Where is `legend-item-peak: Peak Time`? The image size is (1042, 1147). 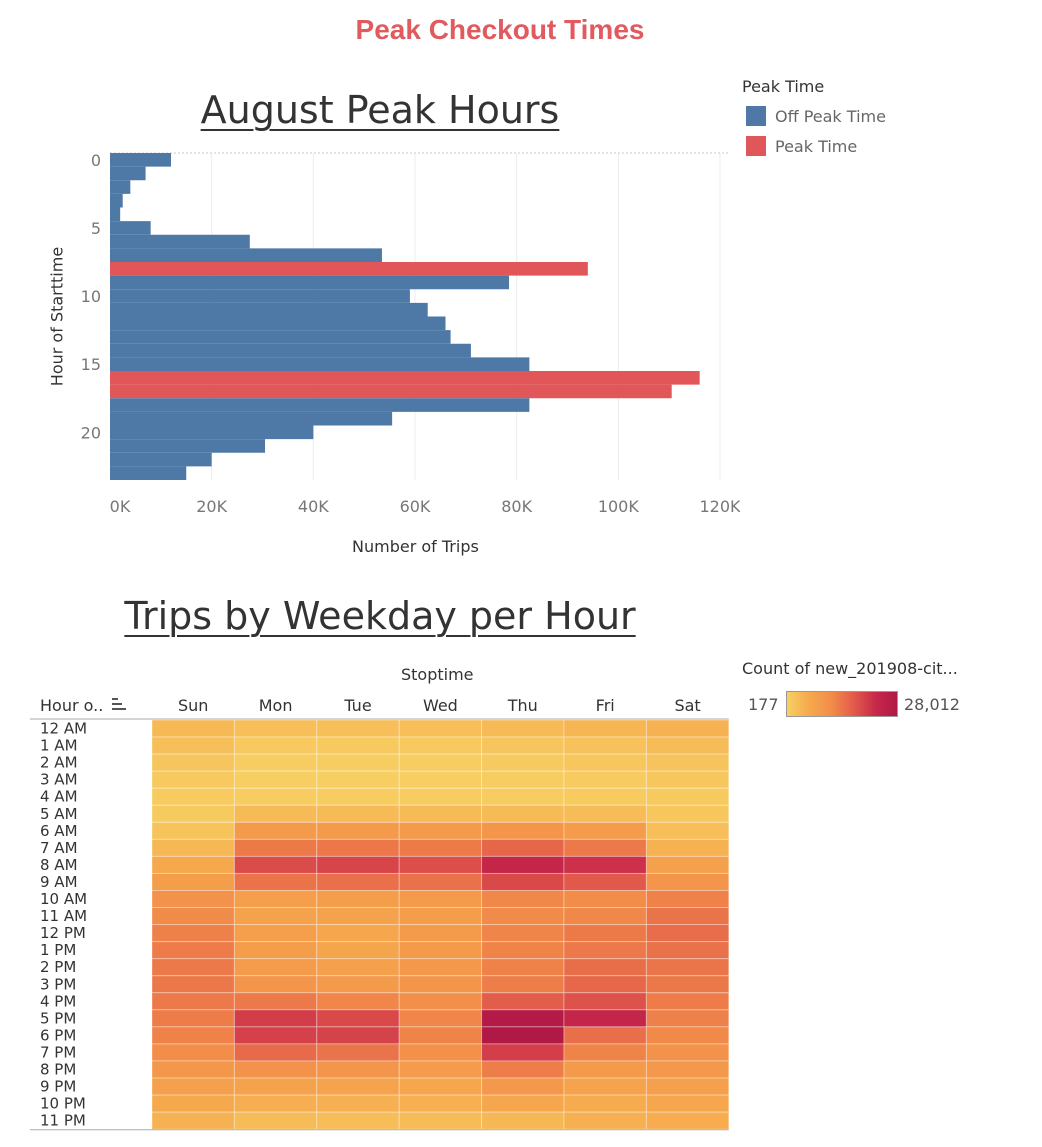 legend-item-peak: Peak Time is located at coordinates (801, 146).